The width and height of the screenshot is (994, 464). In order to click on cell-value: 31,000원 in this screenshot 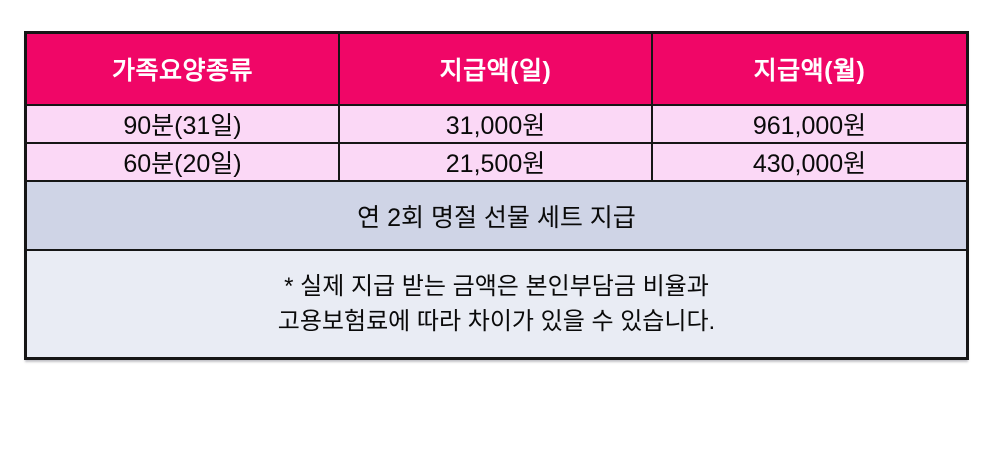, I will do `click(495, 126)`.